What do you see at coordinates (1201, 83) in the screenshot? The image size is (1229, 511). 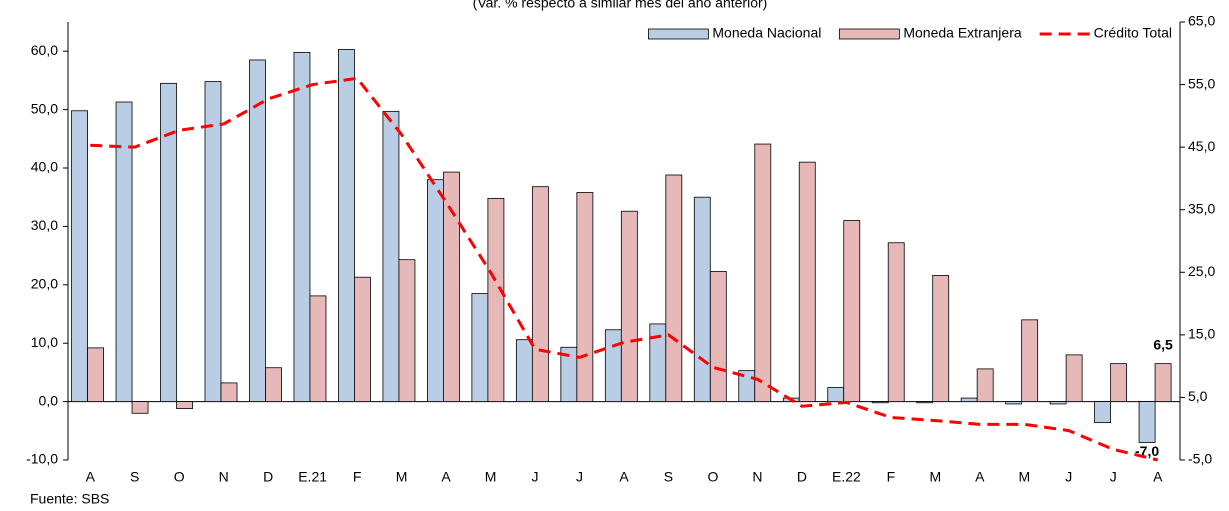 I see `y2-tick-label: 55,0` at bounding box center [1201, 83].